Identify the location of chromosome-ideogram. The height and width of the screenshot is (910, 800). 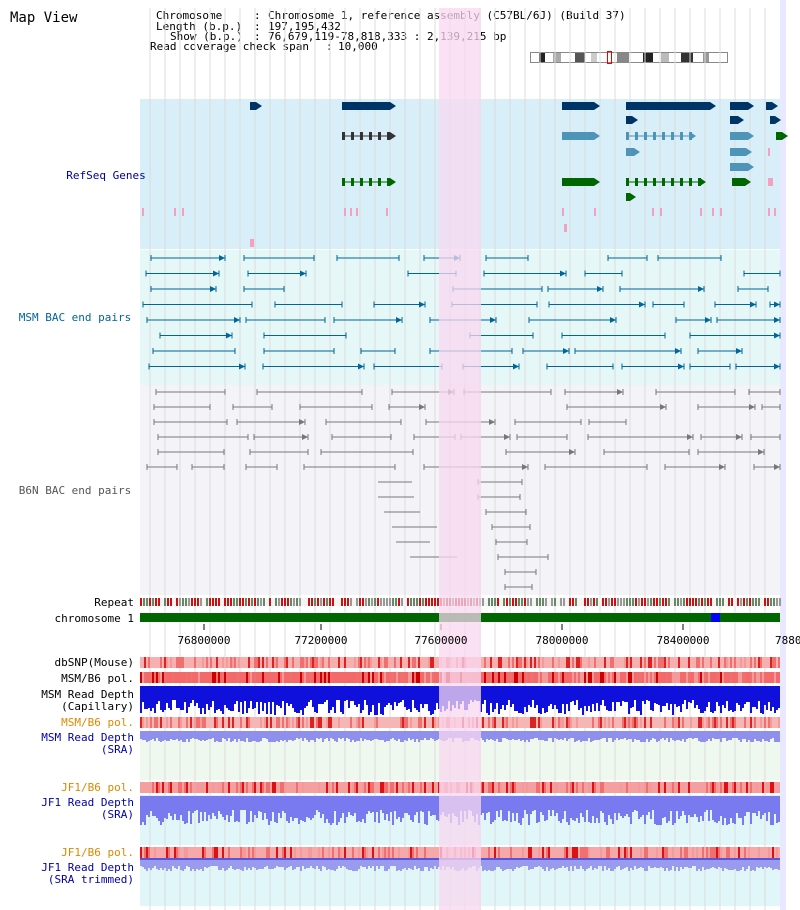
(629, 57).